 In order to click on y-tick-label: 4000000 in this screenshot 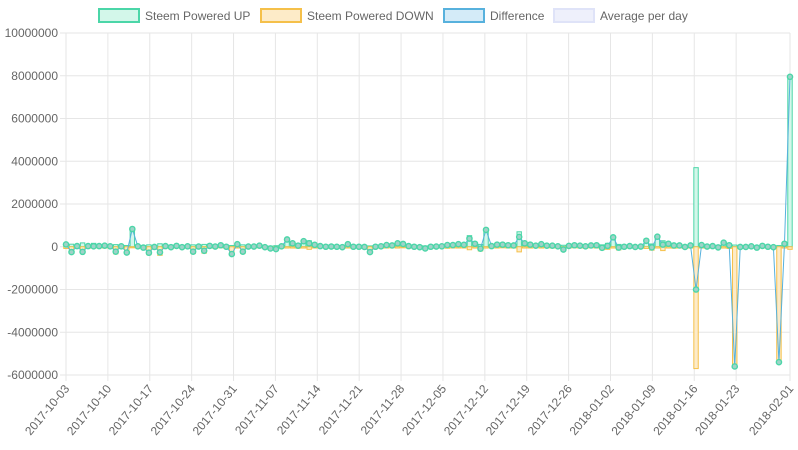, I will do `click(34, 161)`.